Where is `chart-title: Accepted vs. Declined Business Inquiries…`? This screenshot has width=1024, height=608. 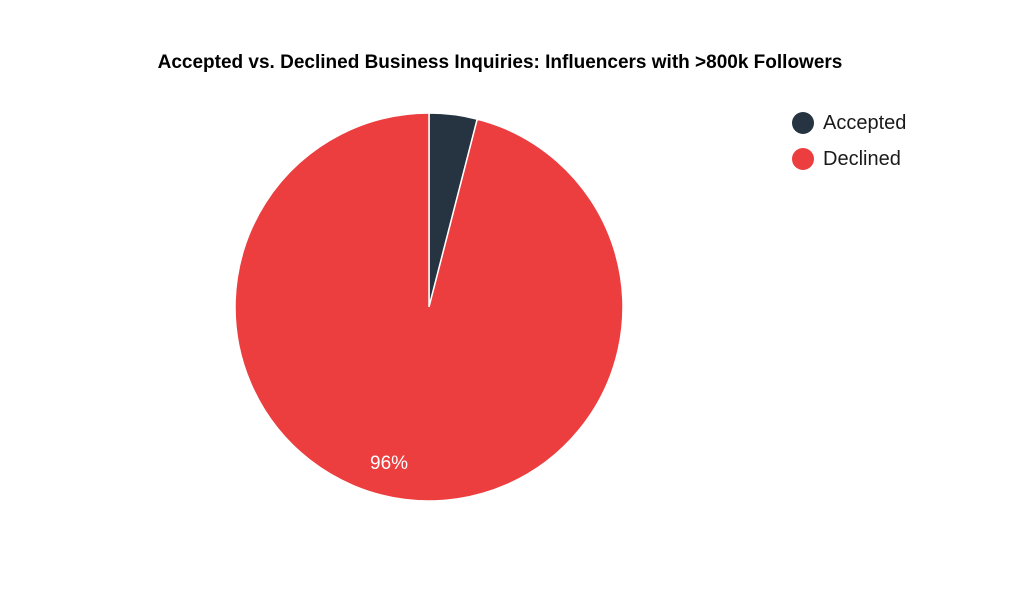
chart-title: Accepted vs. Declined Business Inquiries… is located at coordinates (500, 62).